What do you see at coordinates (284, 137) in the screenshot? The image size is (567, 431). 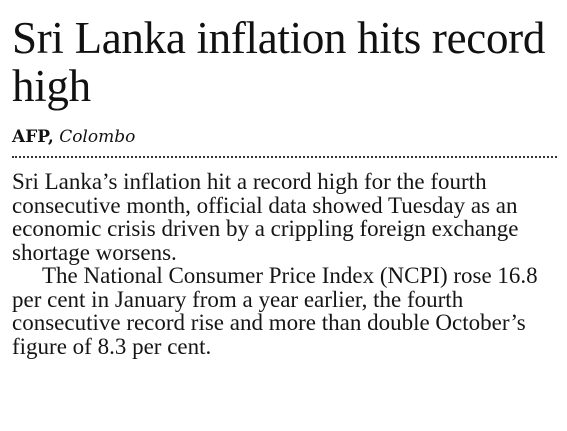 I see `byline: AFP, Colombo` at bounding box center [284, 137].